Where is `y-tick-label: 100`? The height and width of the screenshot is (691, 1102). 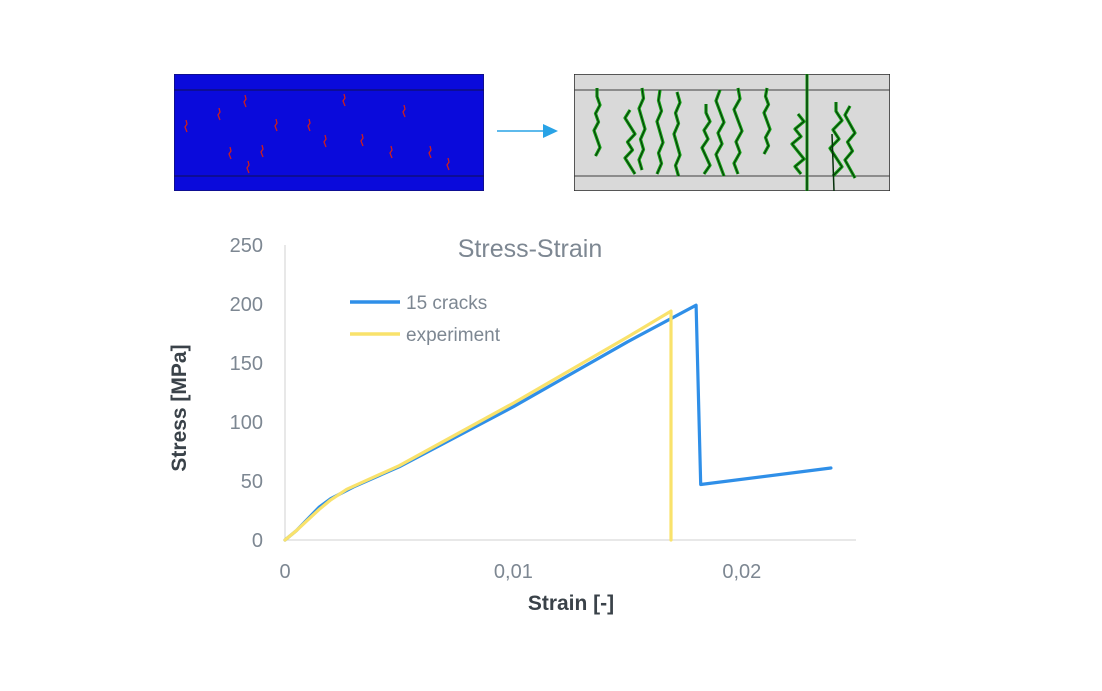 y-tick-label: 100 is located at coordinates (246, 423).